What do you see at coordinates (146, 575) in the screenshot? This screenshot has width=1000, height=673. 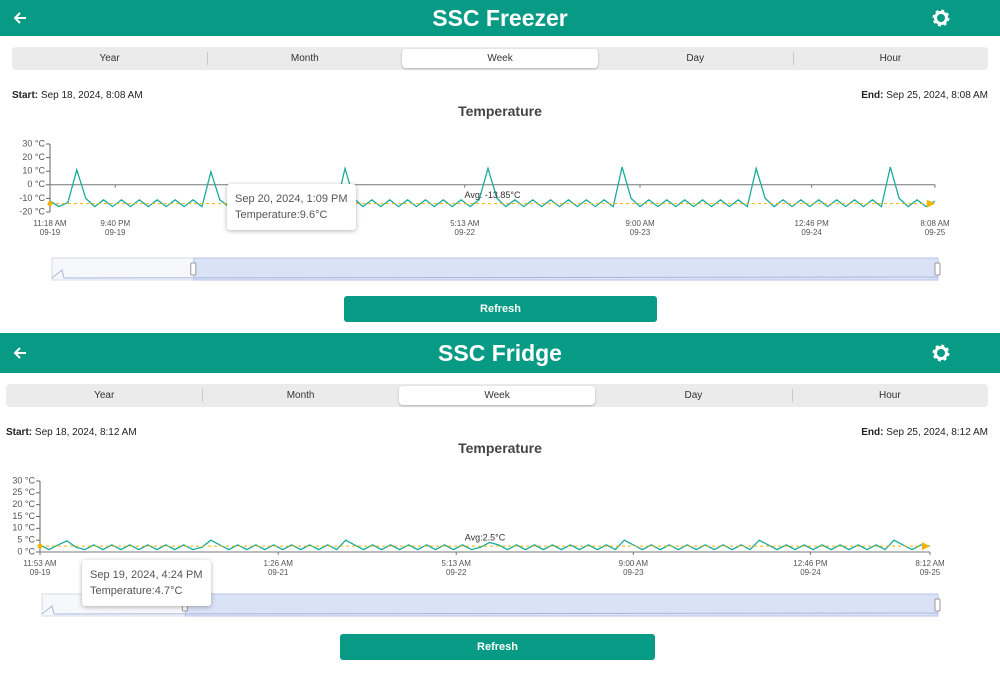 I see `tooltip-title: Sep 19, 2024, 4:24 PM` at bounding box center [146, 575].